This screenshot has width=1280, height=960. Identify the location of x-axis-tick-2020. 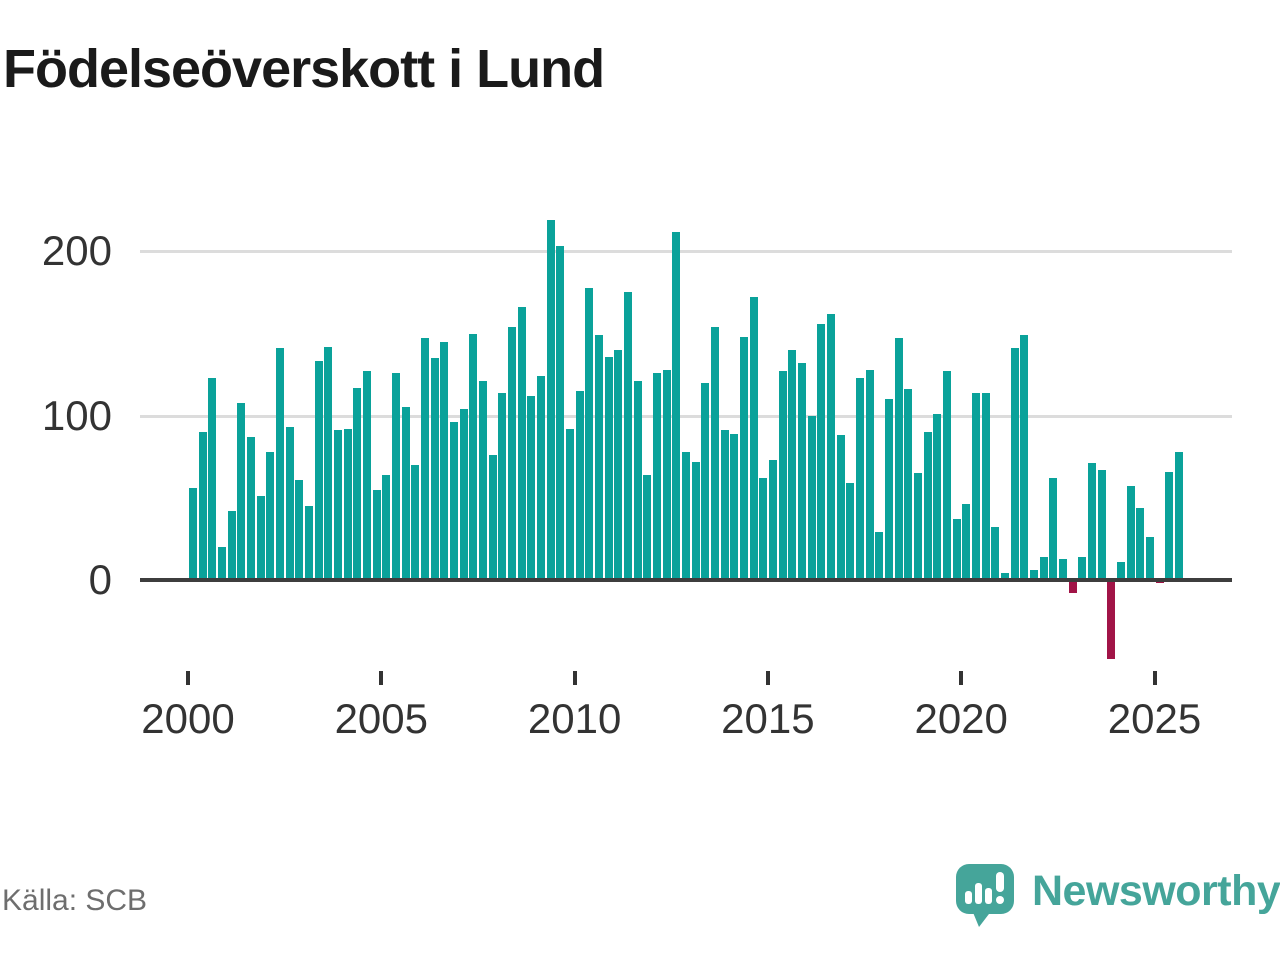
(961, 678).